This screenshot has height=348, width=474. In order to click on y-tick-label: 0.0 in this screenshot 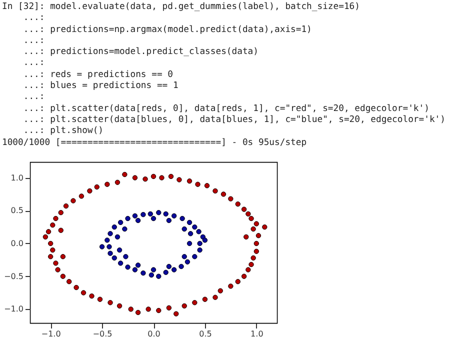, I will do `click(17, 243)`.